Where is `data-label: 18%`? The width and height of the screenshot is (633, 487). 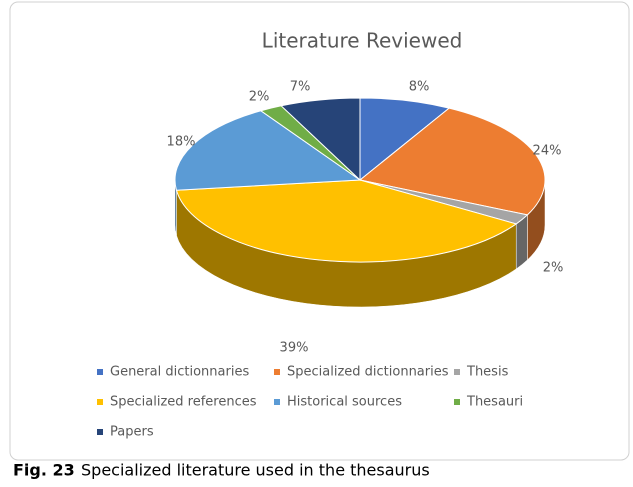 data-label: 18% is located at coordinates (181, 142).